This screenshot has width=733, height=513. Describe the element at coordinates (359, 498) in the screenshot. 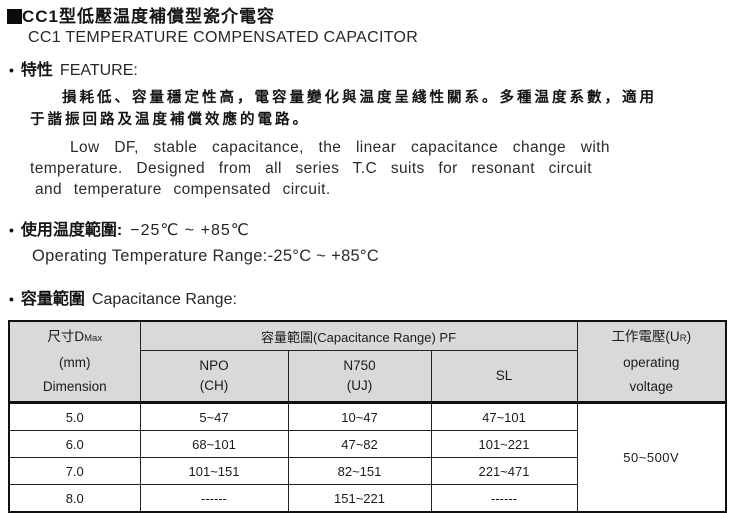

I see `n750-cell: 151~221` at that location.